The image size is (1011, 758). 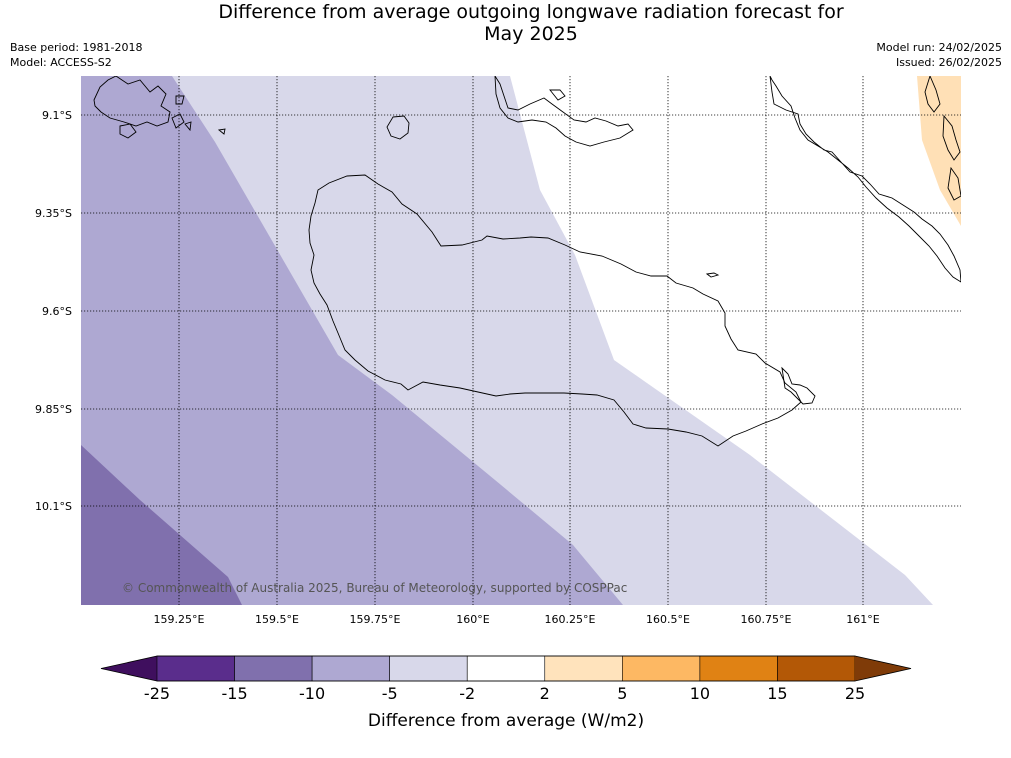 What do you see at coordinates (712, 275) in the screenshot?
I see `small-islet-east` at bounding box center [712, 275].